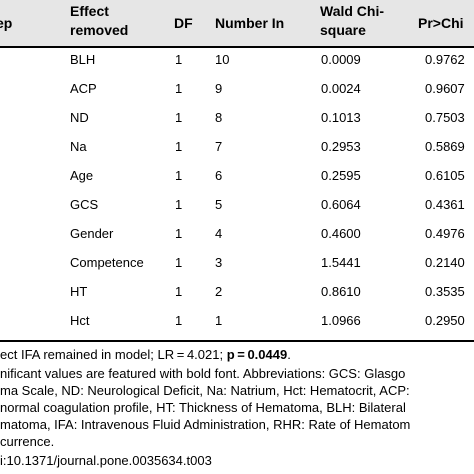 The height and width of the screenshot is (474, 474). What do you see at coordinates (445, 59) in the screenshot?
I see `cell-pr-chi: 0.9762` at bounding box center [445, 59].